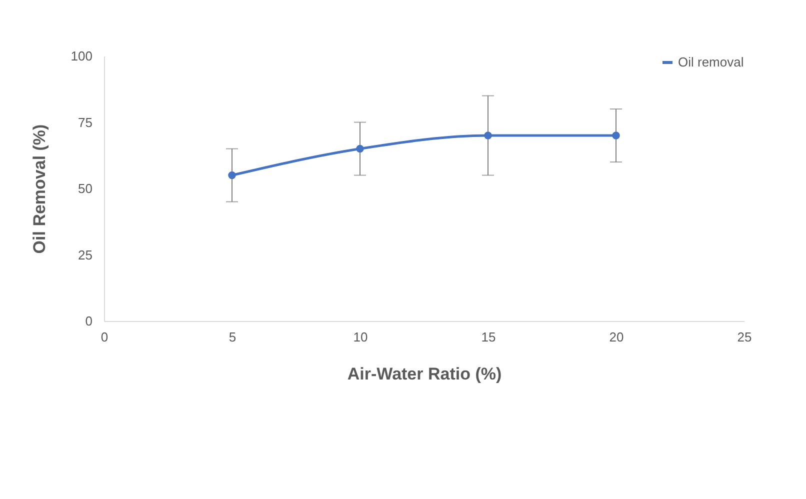  I want to click on x-tick-label: 15, so click(488, 337).